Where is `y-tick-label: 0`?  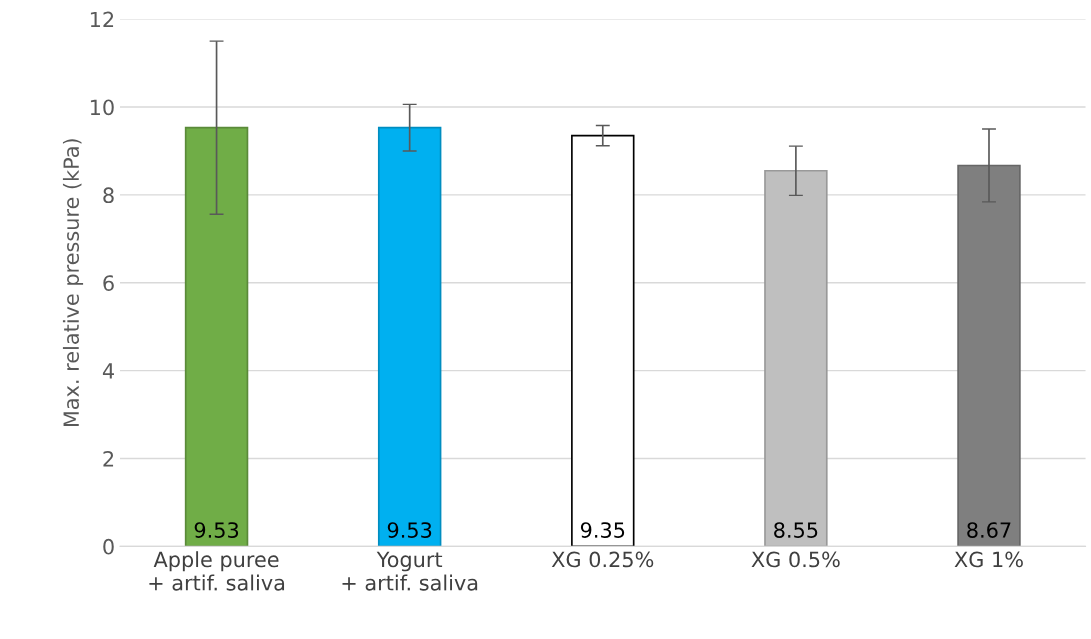 y-tick-label: 0 is located at coordinates (108, 546).